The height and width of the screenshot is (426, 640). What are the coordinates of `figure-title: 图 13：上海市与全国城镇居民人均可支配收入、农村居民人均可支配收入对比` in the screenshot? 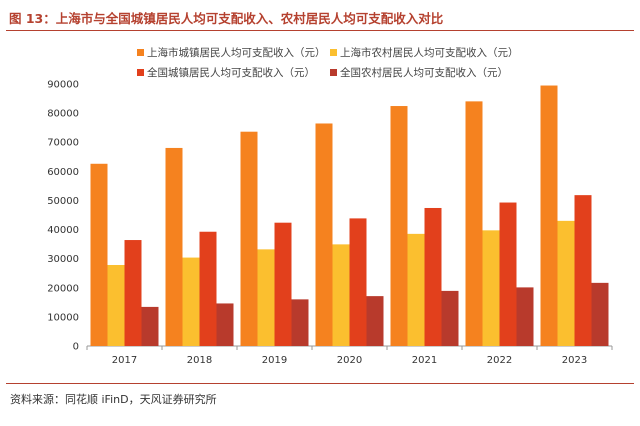 It's located at (226, 18).